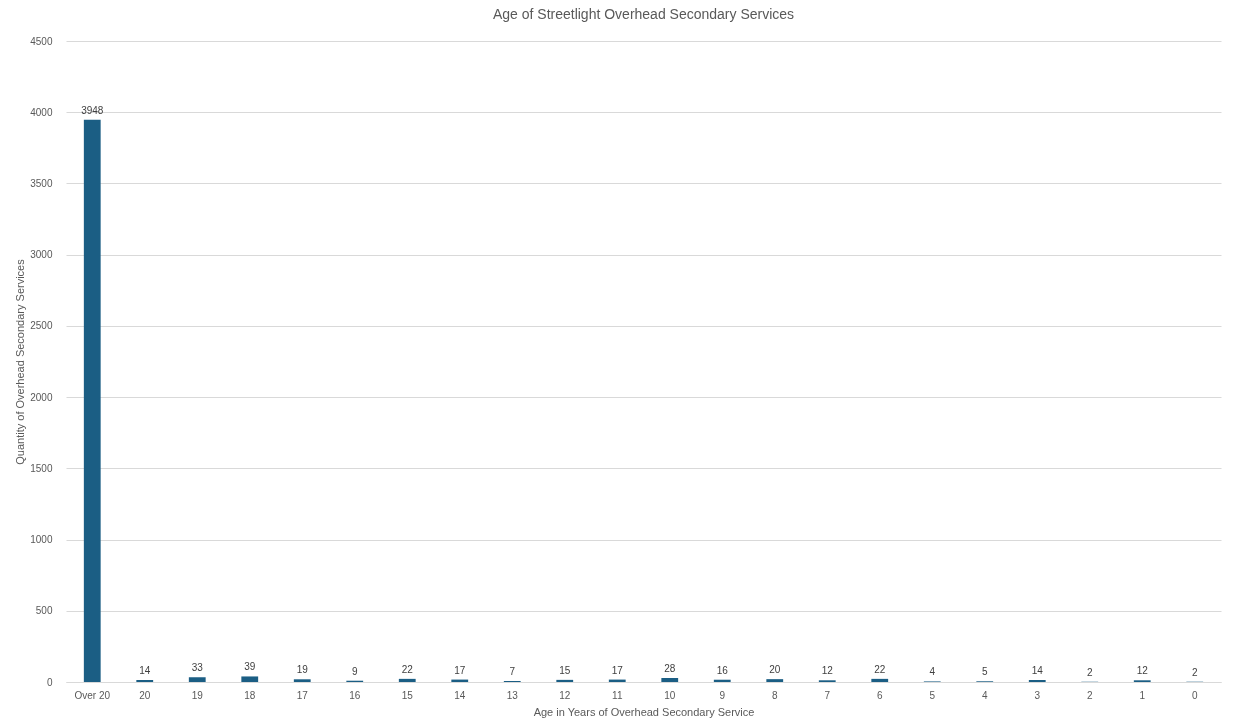 The image size is (1243, 725). Describe the element at coordinates (41, 183) in the screenshot. I see `y-tick-label: 3500` at that location.